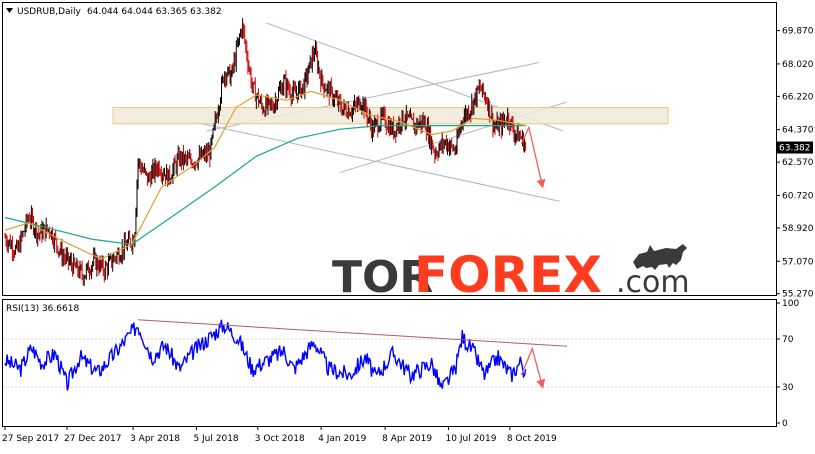 Image resolution: width=815 pixels, height=454 pixels. What do you see at coordinates (342, 439) in the screenshot?
I see `x-tick-label: 4 Jan 2019` at bounding box center [342, 439].